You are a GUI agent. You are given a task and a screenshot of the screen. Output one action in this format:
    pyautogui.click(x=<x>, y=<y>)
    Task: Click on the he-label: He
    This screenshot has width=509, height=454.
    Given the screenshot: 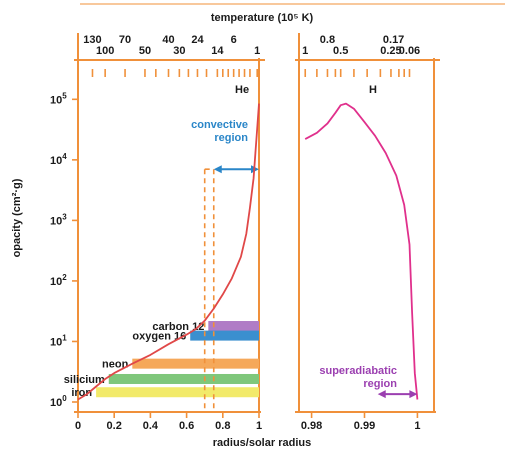 What is the action you would take?
    pyautogui.click(x=242, y=90)
    